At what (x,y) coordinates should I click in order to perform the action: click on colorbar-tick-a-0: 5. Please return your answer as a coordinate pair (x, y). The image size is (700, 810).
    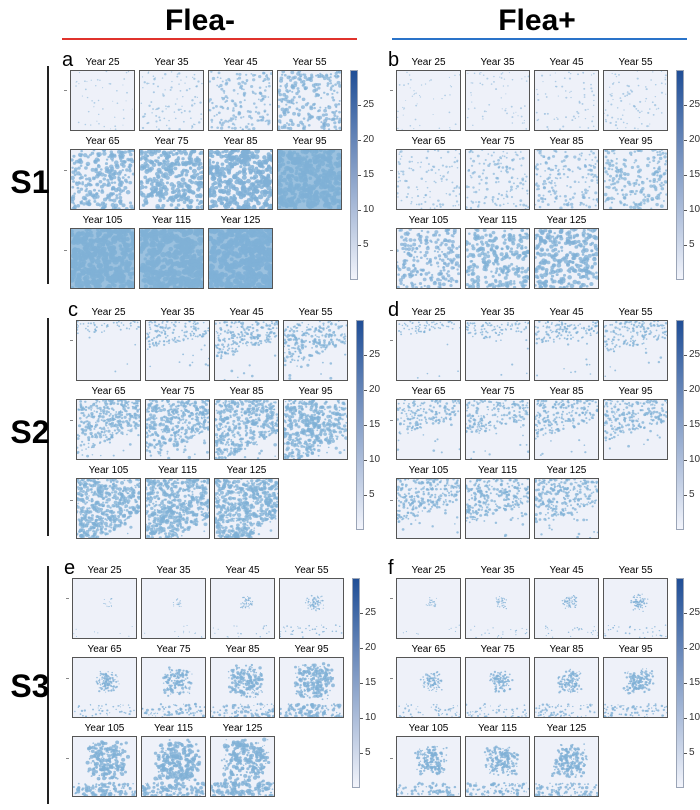
    Looking at the image, I should click on (366, 244).